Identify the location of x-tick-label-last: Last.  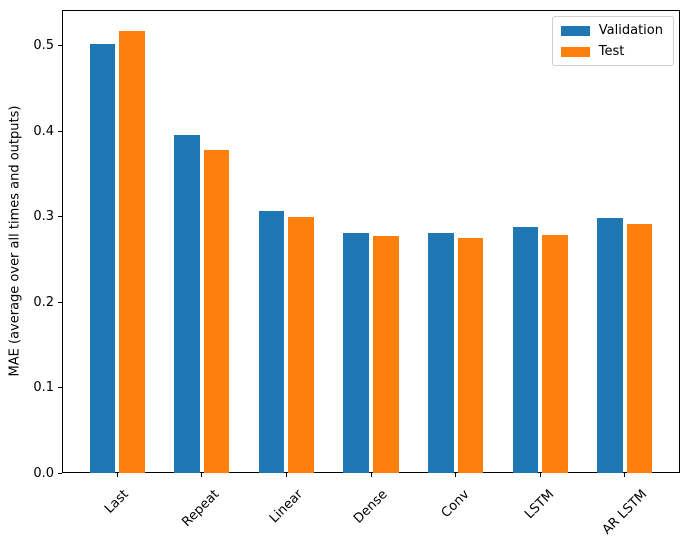
(116, 502).